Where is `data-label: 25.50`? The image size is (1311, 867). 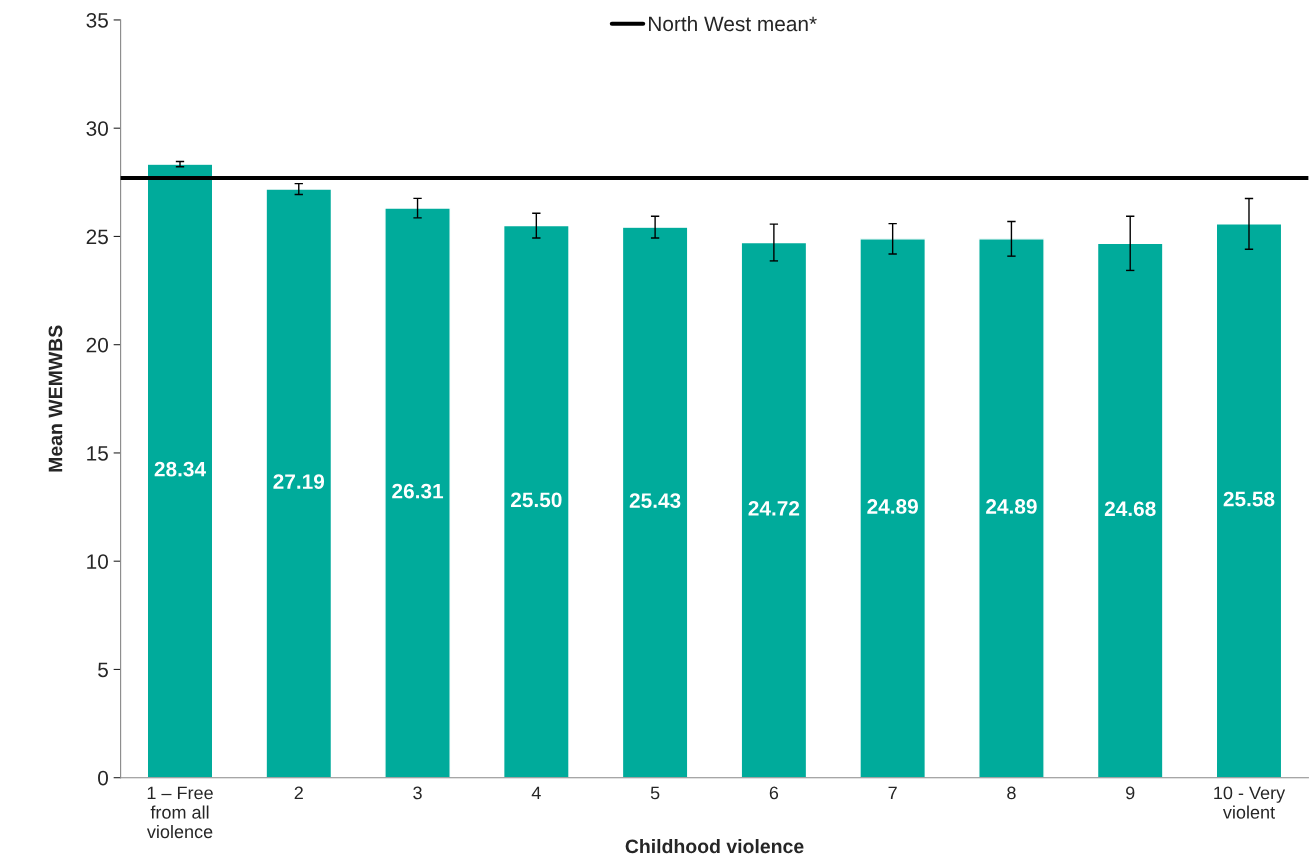
data-label: 25.50 is located at coordinates (536, 500).